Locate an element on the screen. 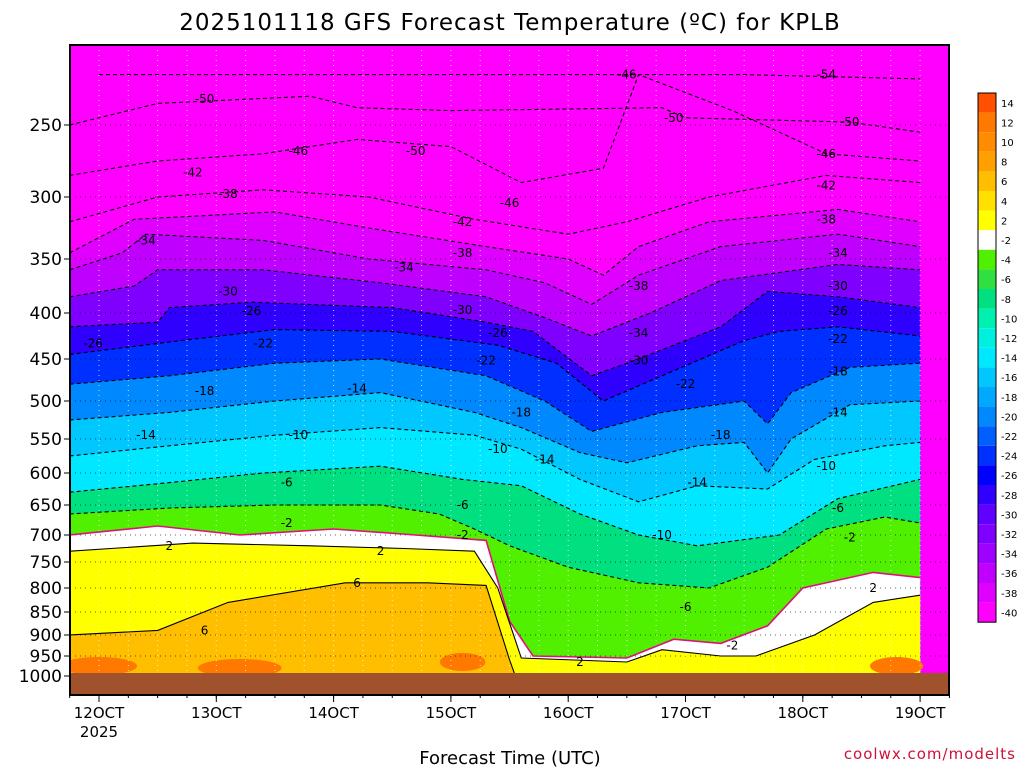 The width and height of the screenshot is (1024, 772). colorbar-label: 10 is located at coordinates (1007, 143).